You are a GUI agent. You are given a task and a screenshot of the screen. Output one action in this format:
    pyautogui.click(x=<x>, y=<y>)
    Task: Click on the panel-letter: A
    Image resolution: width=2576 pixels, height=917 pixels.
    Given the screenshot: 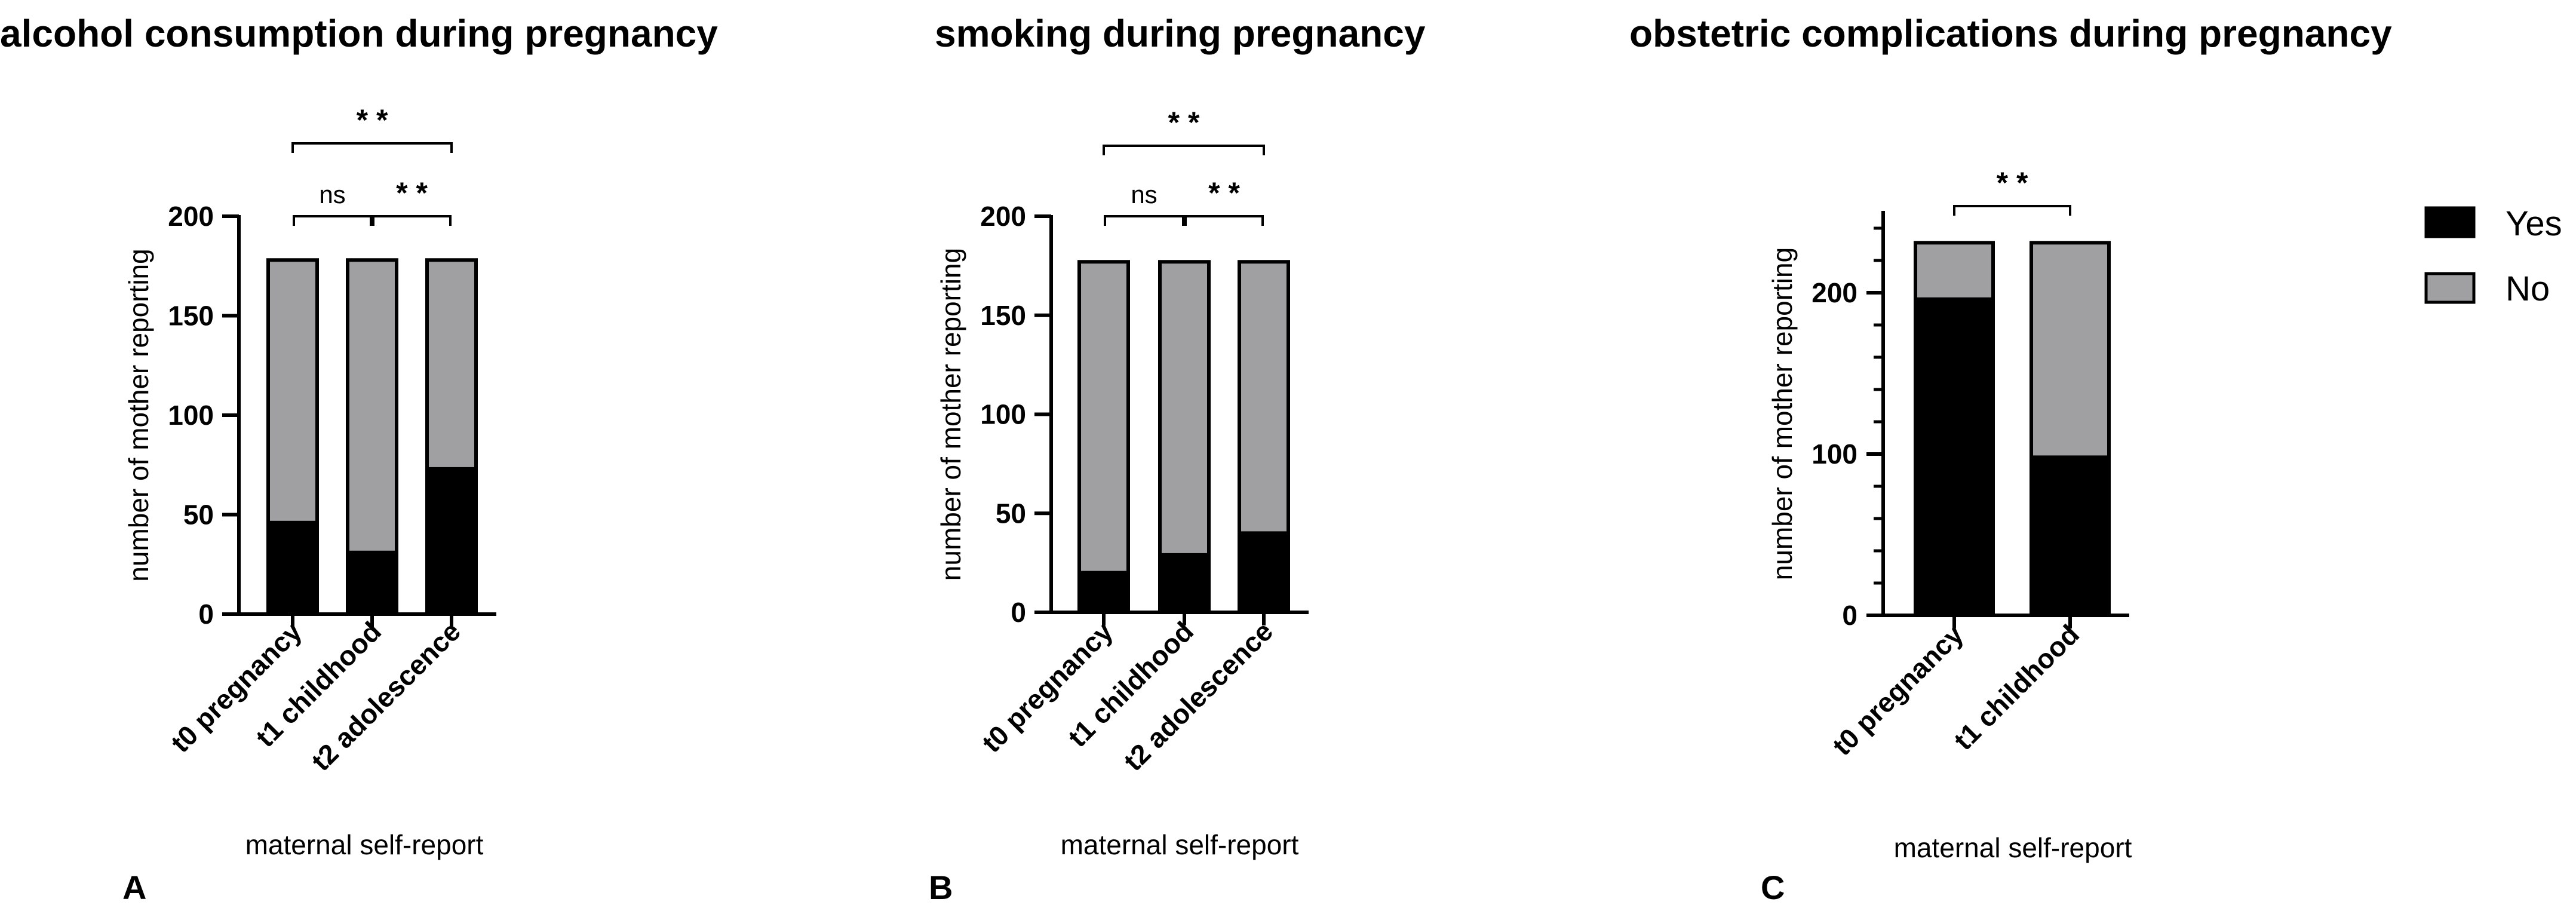 What is the action you would take?
    pyautogui.click(x=134, y=888)
    